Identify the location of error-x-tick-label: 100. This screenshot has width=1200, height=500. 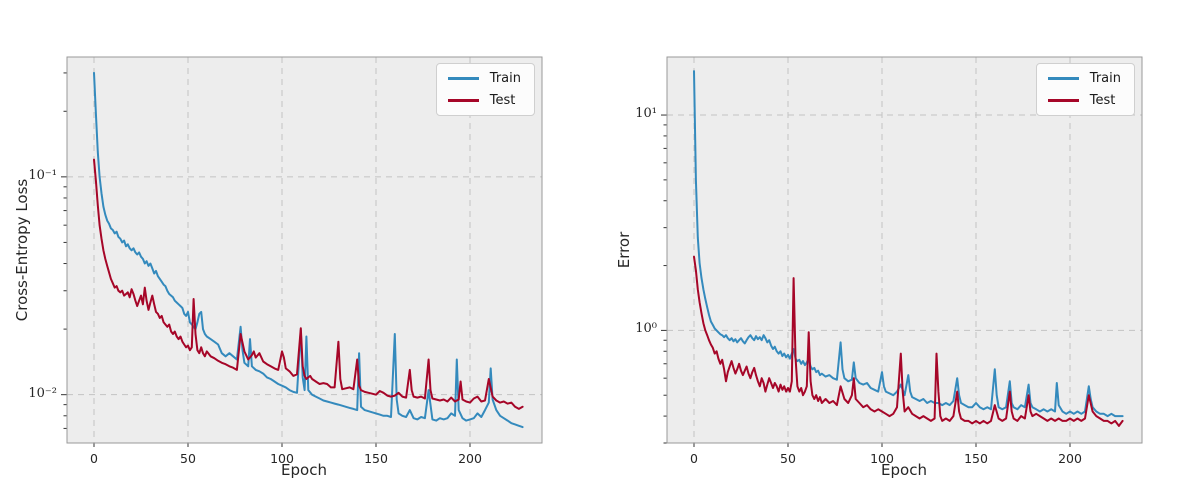
(882, 458).